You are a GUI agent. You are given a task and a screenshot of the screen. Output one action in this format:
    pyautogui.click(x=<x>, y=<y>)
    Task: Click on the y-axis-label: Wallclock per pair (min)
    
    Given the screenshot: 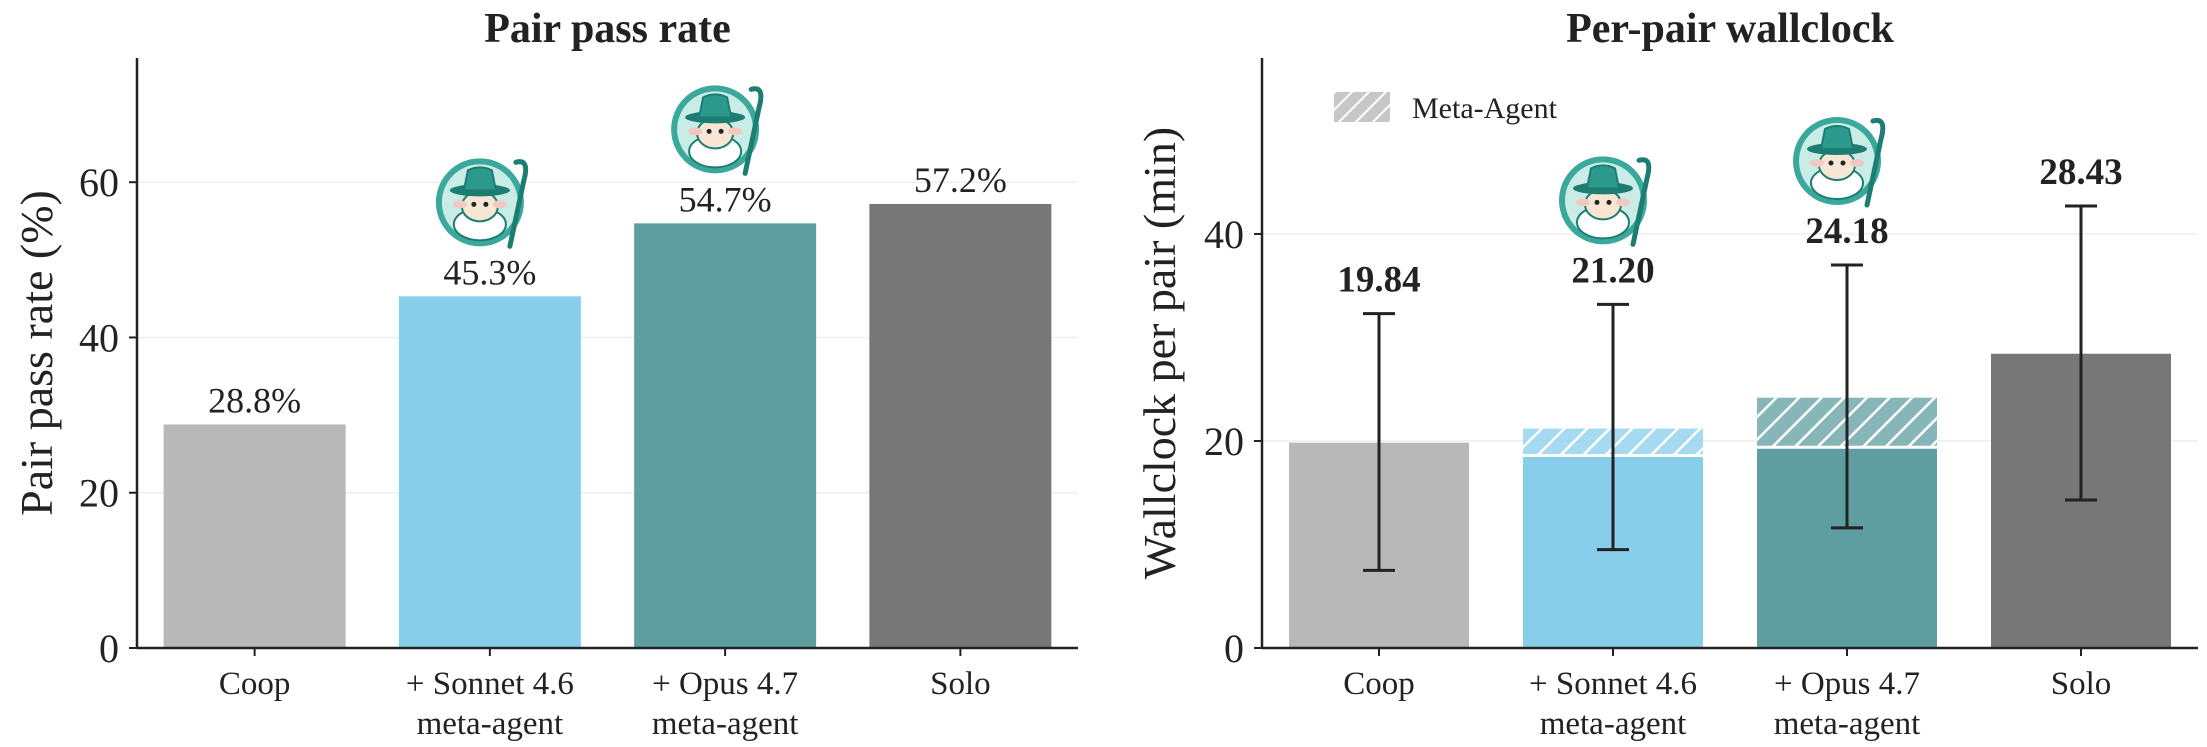 What is the action you would take?
    pyautogui.click(x=1159, y=353)
    